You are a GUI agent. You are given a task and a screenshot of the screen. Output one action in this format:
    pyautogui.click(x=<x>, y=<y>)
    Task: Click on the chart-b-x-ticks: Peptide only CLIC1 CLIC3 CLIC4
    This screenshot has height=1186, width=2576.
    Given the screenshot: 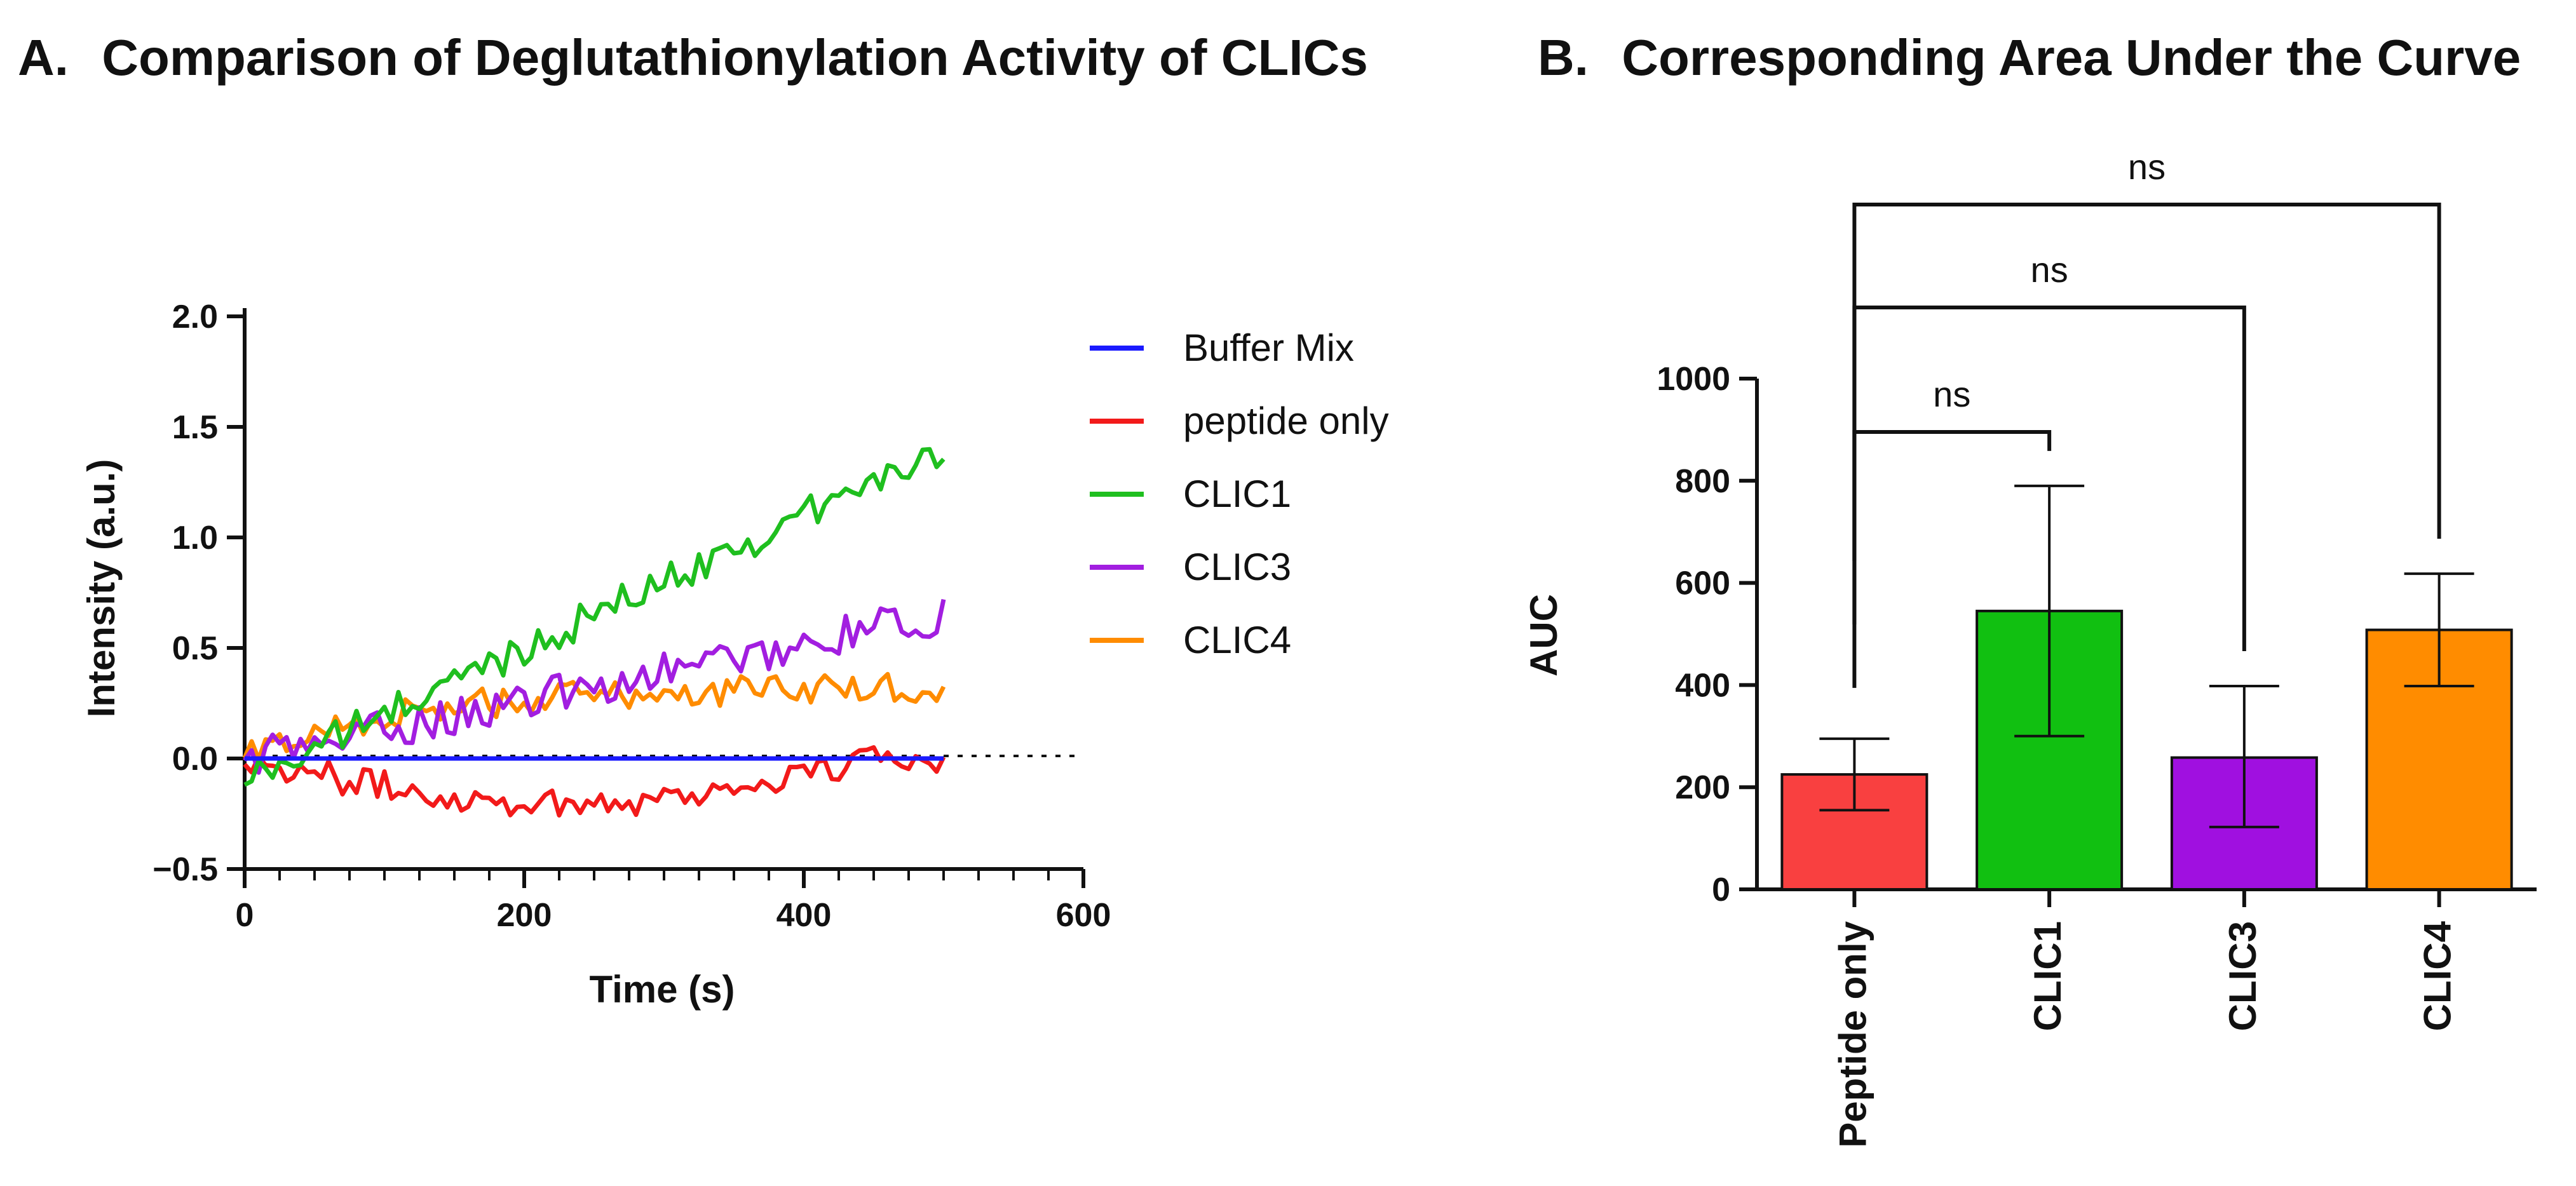 What is the action you would take?
    pyautogui.click(x=2145, y=1018)
    